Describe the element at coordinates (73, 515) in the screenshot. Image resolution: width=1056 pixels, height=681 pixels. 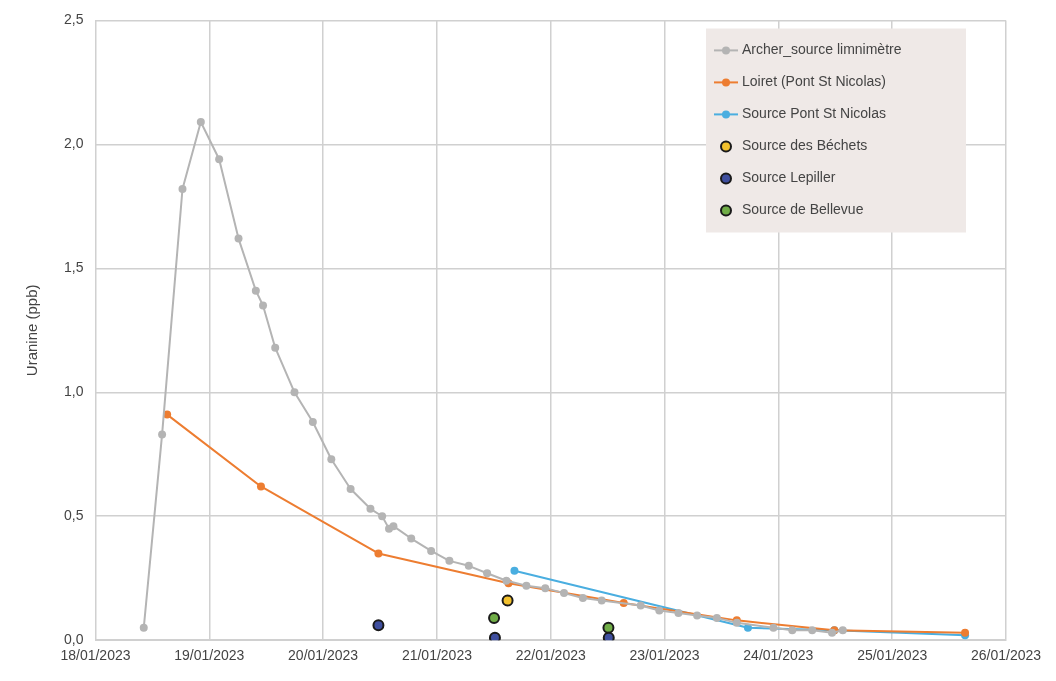
I see `y-tick-label: 0,5` at that location.